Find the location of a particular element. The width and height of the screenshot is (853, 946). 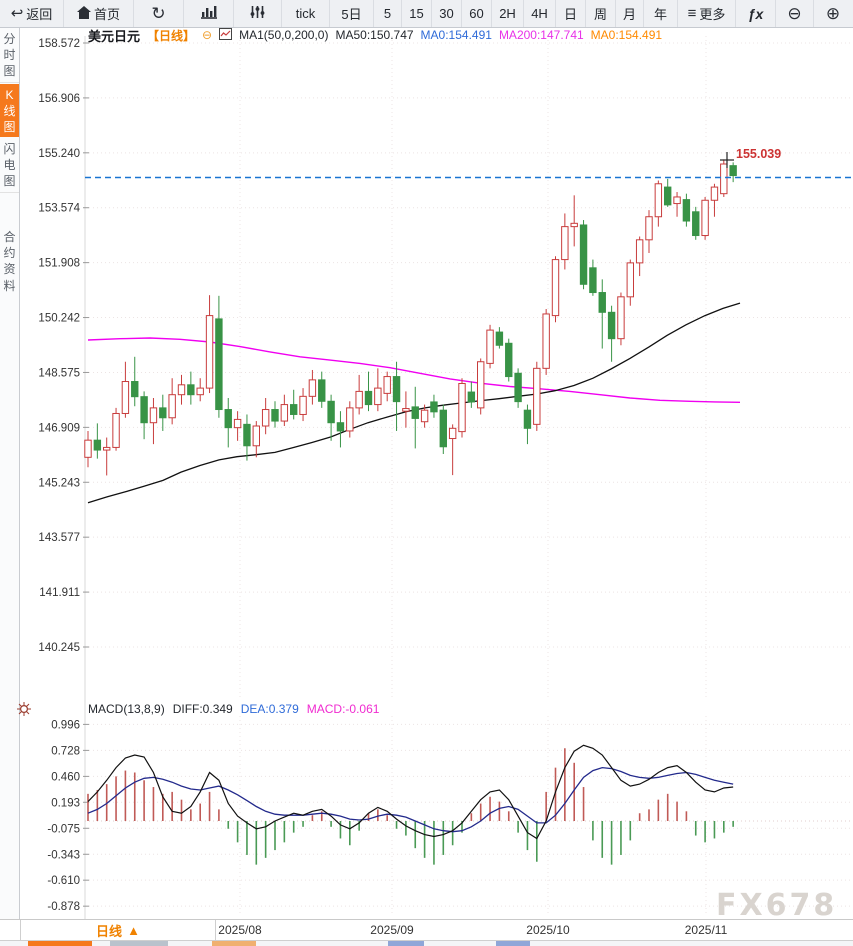

zoom-out-button: ⊖ is located at coordinates (795, 13).